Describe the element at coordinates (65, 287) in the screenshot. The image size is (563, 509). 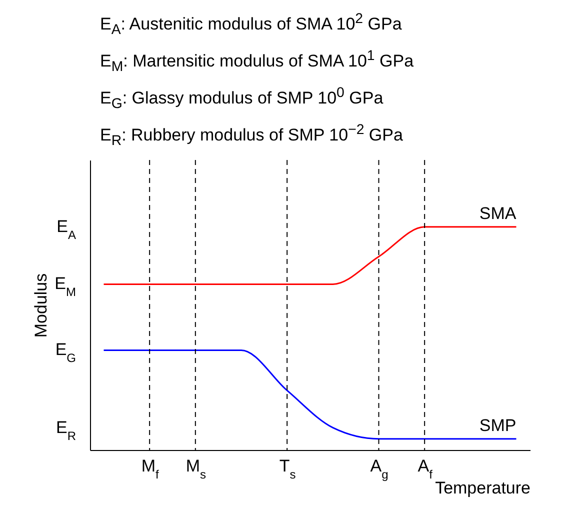
I see `text: E$_{M}$` at that location.